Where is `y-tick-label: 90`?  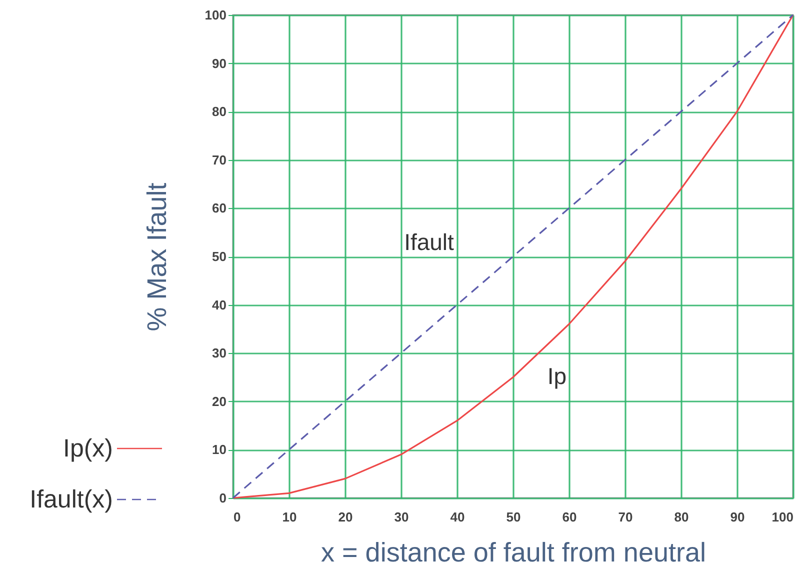 y-tick-label: 90 is located at coordinates (219, 63).